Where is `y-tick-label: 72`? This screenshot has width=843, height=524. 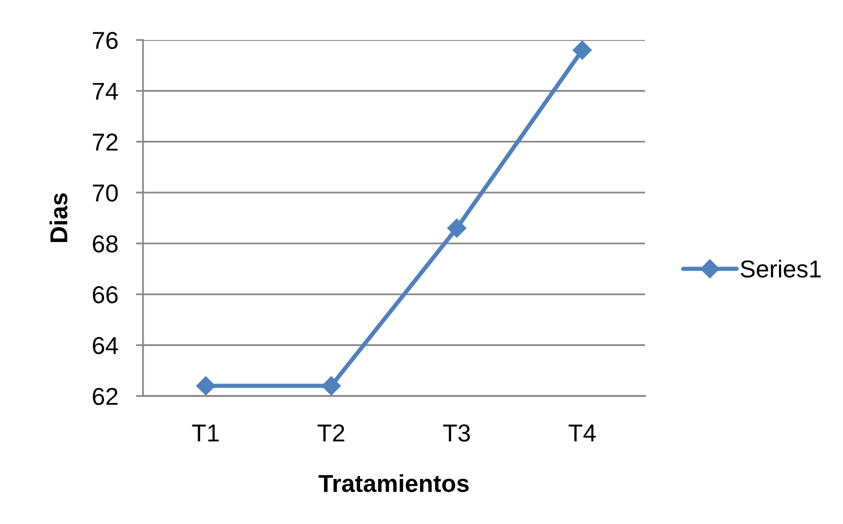
y-tick-label: 72 is located at coordinates (105, 142).